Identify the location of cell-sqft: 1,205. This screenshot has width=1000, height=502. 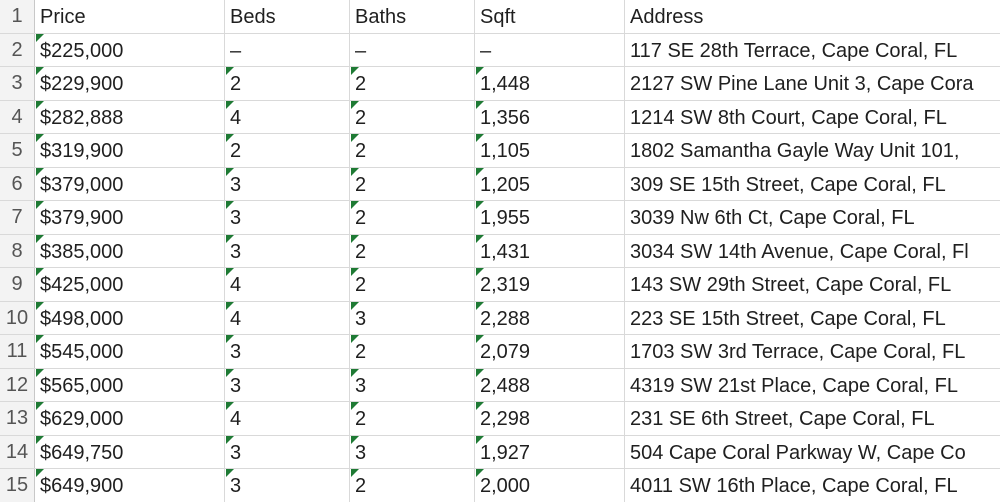
(550, 183).